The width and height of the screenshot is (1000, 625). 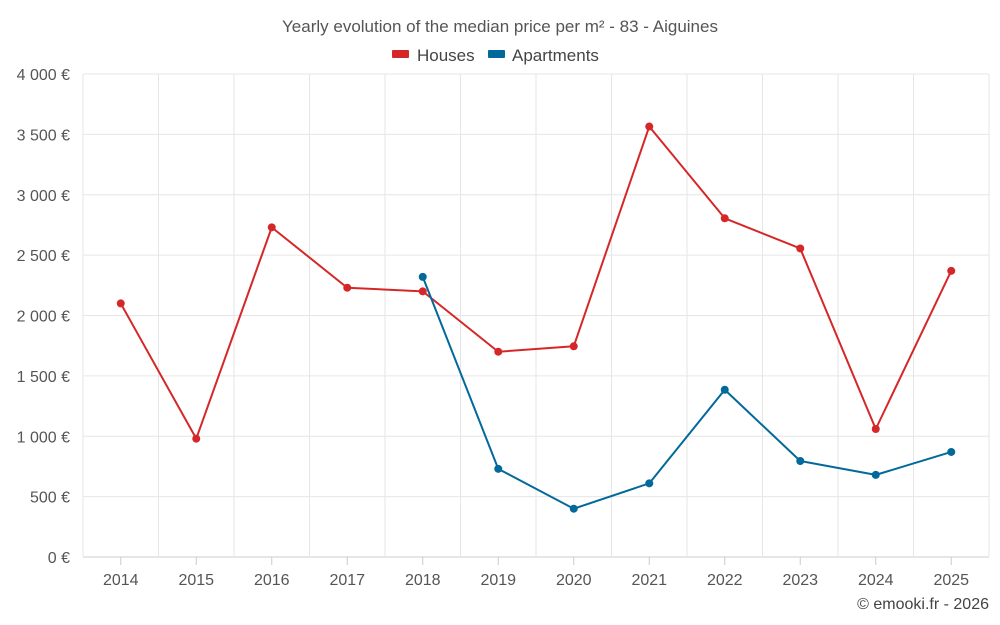 What do you see at coordinates (446, 55) in the screenshot?
I see `legend-label-houses: Houses` at bounding box center [446, 55].